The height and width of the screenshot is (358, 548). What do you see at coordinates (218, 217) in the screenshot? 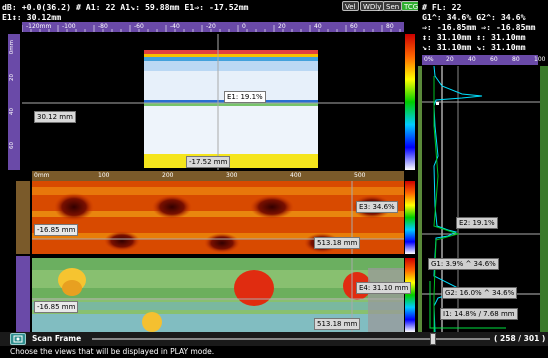
I see `cscan-amplitude-image` at bounding box center [218, 217].